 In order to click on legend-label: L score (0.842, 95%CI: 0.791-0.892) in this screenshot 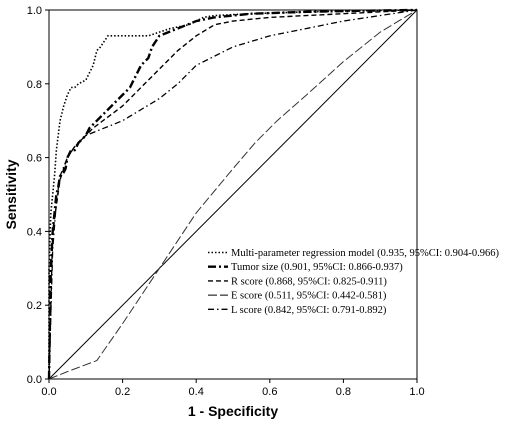, I will do `click(309, 310)`.